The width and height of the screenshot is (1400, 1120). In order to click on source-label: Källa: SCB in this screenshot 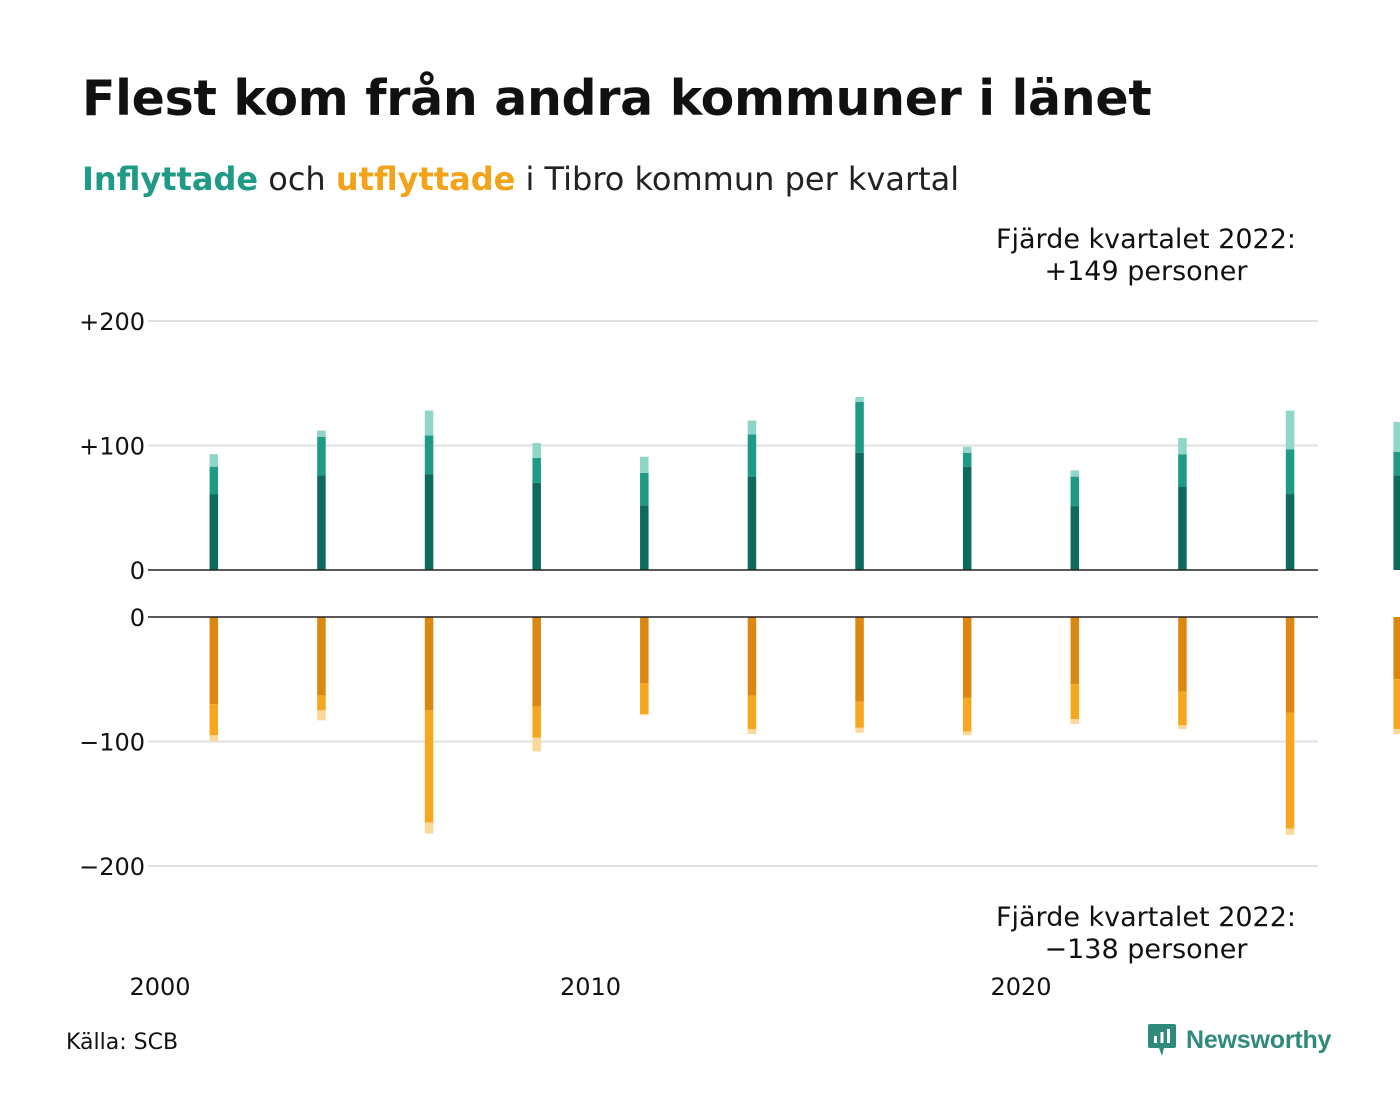, I will do `click(122, 1042)`.